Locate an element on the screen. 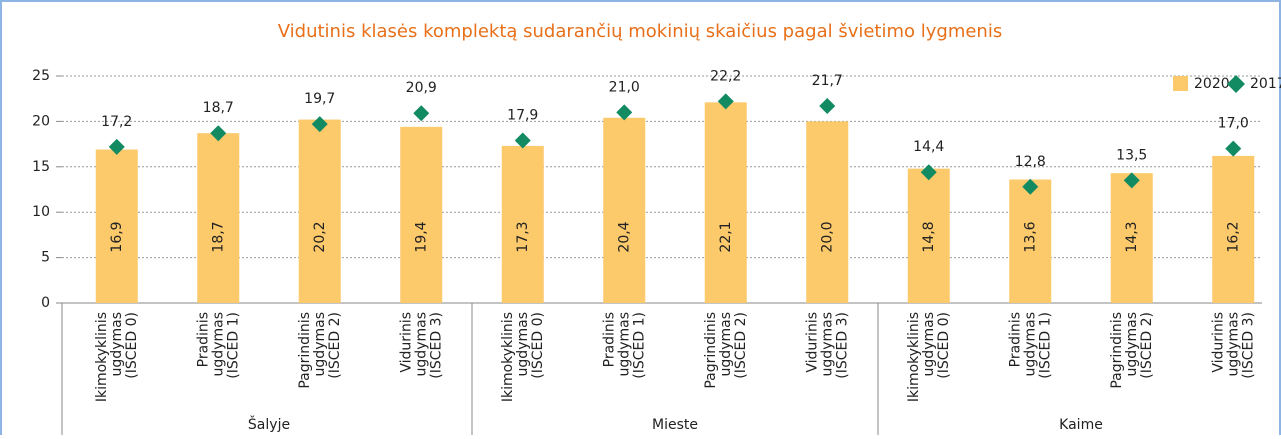 Image resolution: width=1281 pixels, height=439 pixels. bar-value-label: 20,2 is located at coordinates (320, 236).